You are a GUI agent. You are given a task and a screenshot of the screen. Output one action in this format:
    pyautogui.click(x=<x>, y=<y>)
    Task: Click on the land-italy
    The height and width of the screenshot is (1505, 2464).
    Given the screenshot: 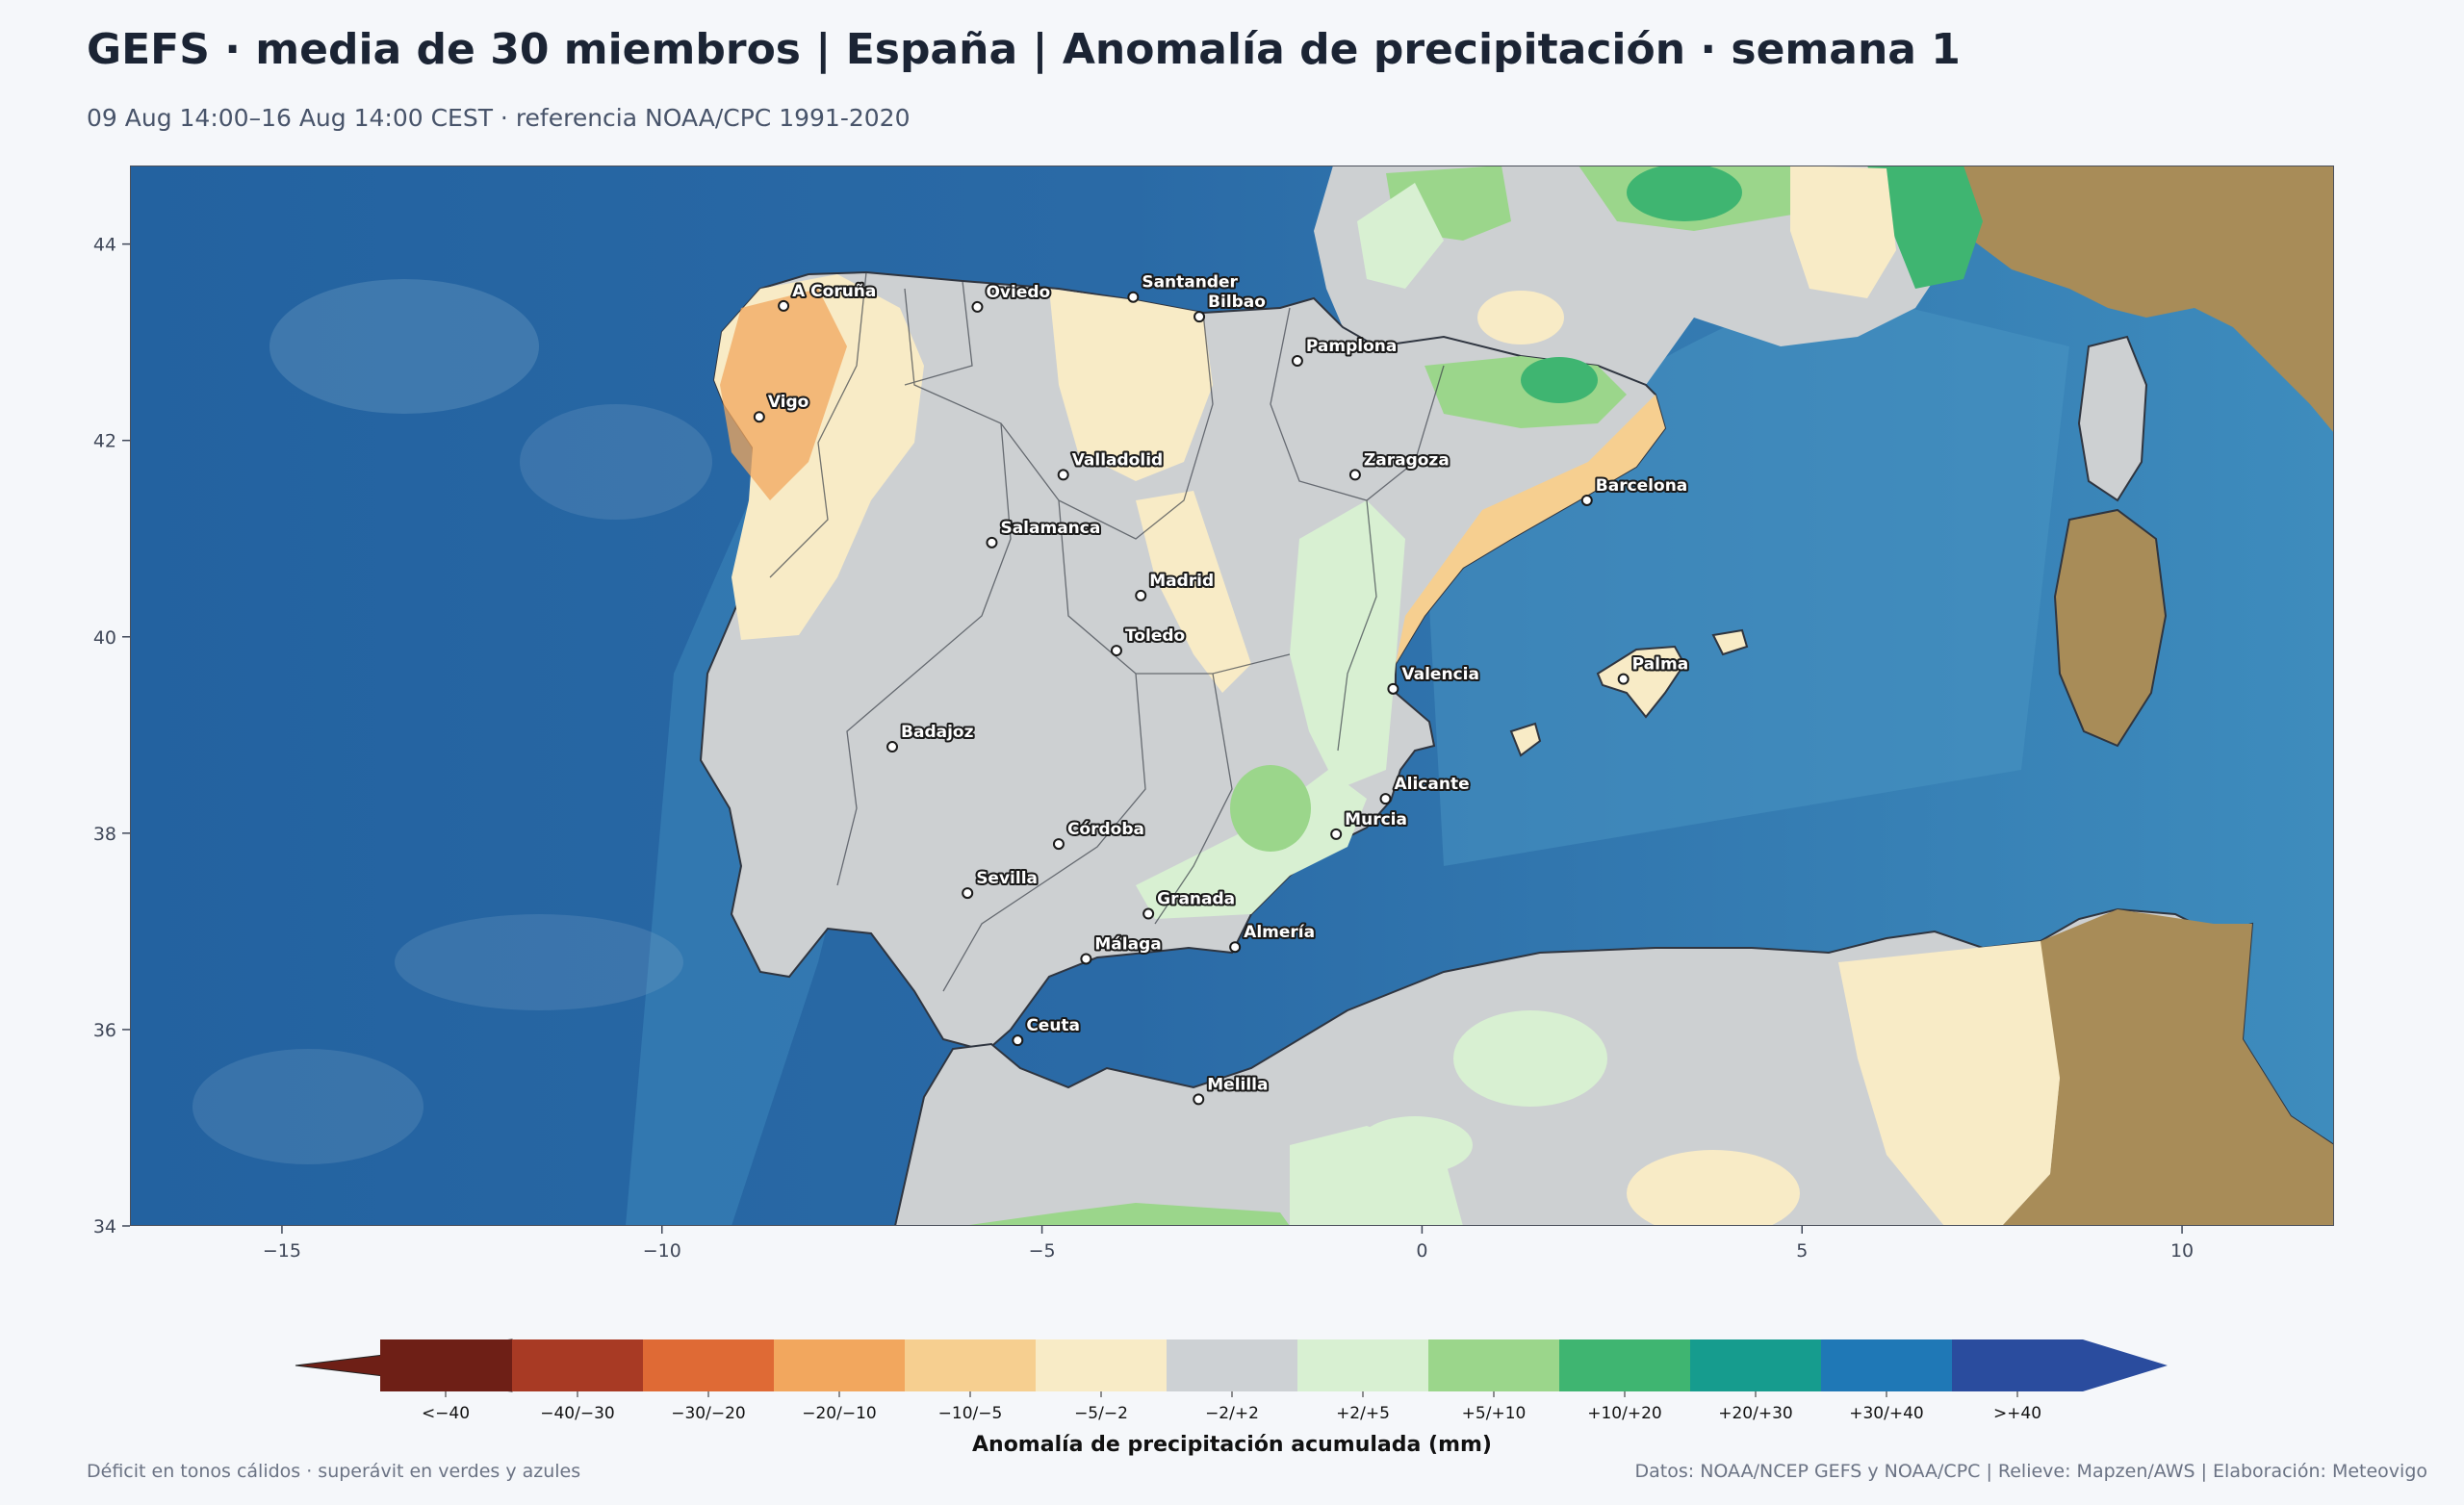 What is the action you would take?
    pyautogui.click(x=2149, y=299)
    